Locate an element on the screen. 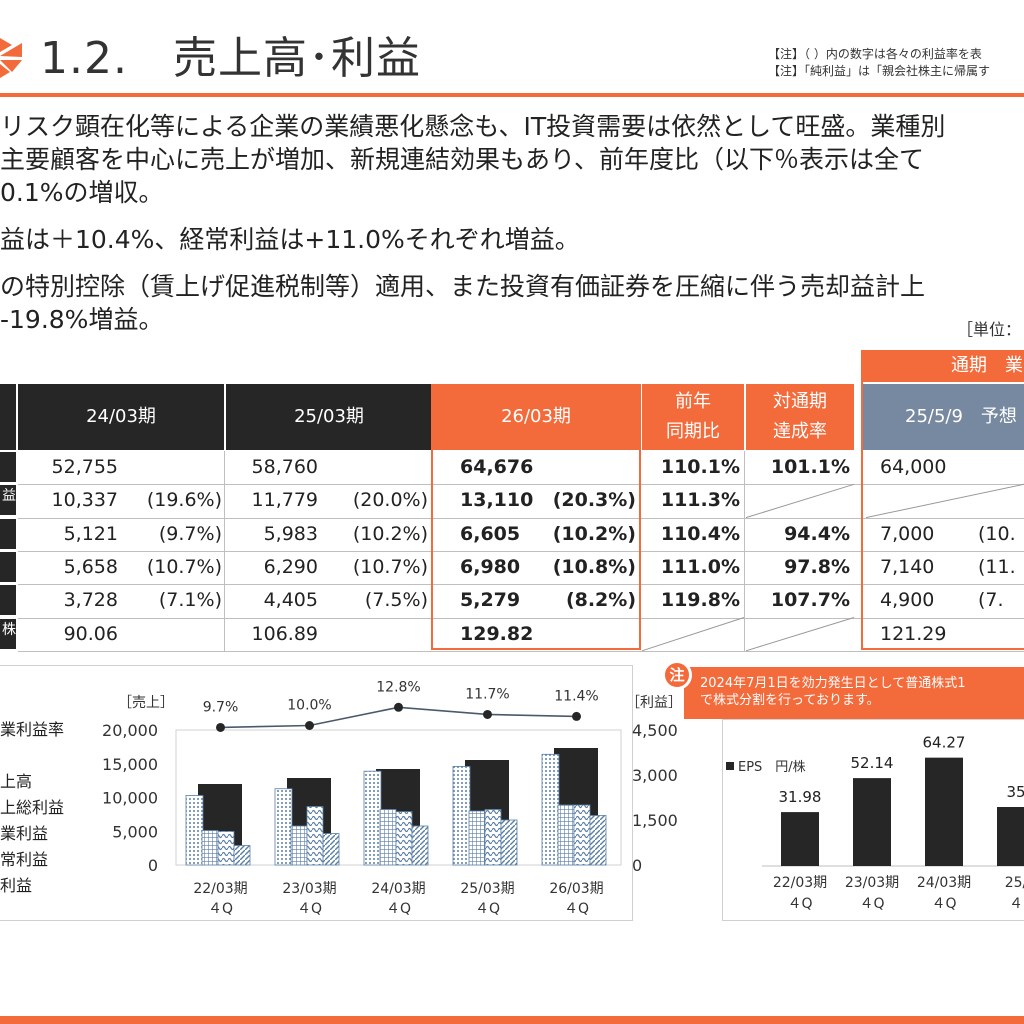 The width and height of the screenshot is (1024, 1024). cell-forecast: 121.29 is located at coordinates (913, 633).